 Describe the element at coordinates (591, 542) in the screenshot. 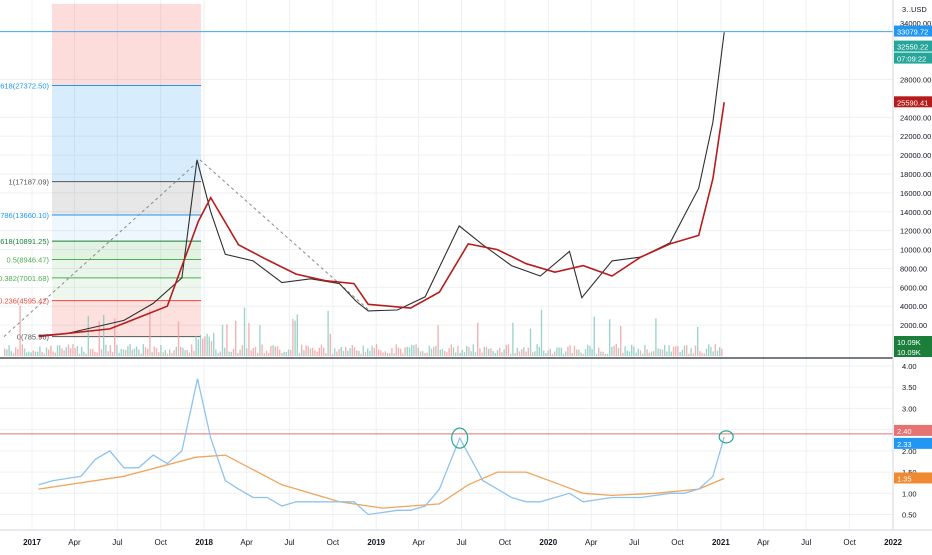

I see `time-tick-label: Apr` at that location.